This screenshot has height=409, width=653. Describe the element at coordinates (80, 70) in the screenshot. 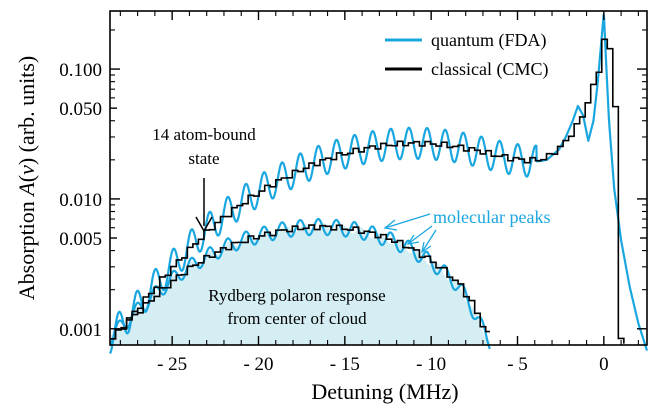

I see `y-tick-label: 0.100` at that location.